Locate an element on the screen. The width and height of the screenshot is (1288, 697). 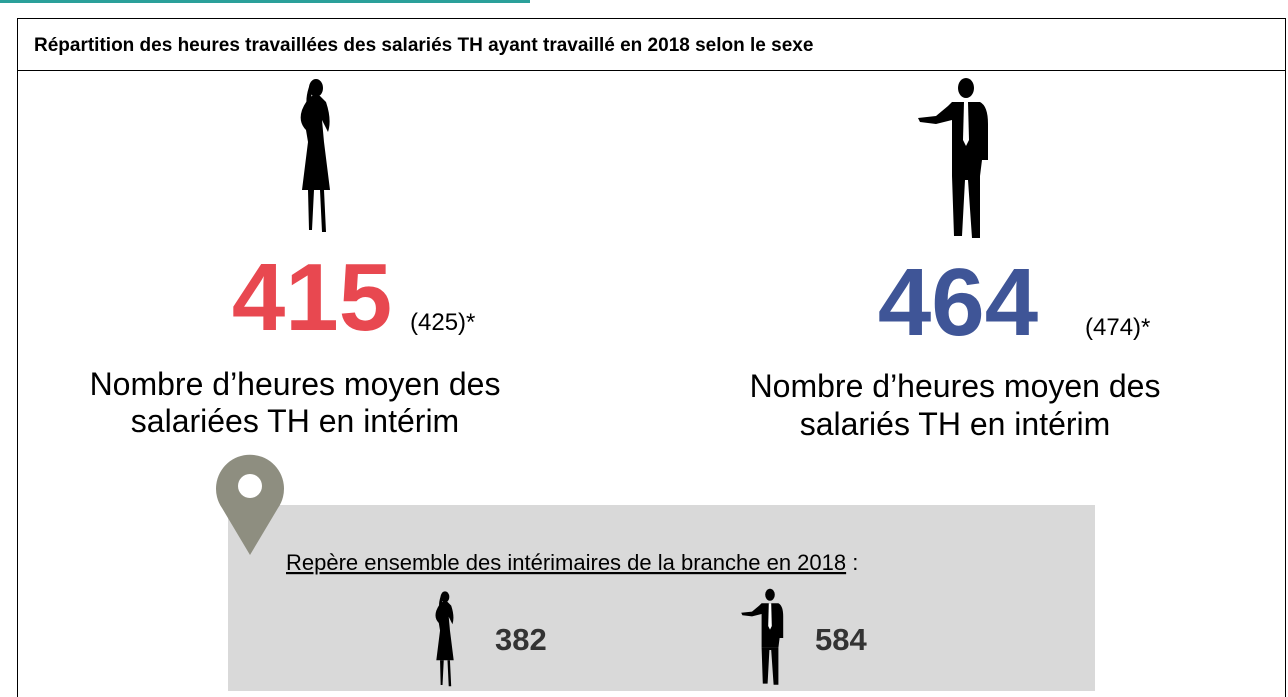
women-label: Nombre d’heures moyen des is located at coordinates (295, 384).